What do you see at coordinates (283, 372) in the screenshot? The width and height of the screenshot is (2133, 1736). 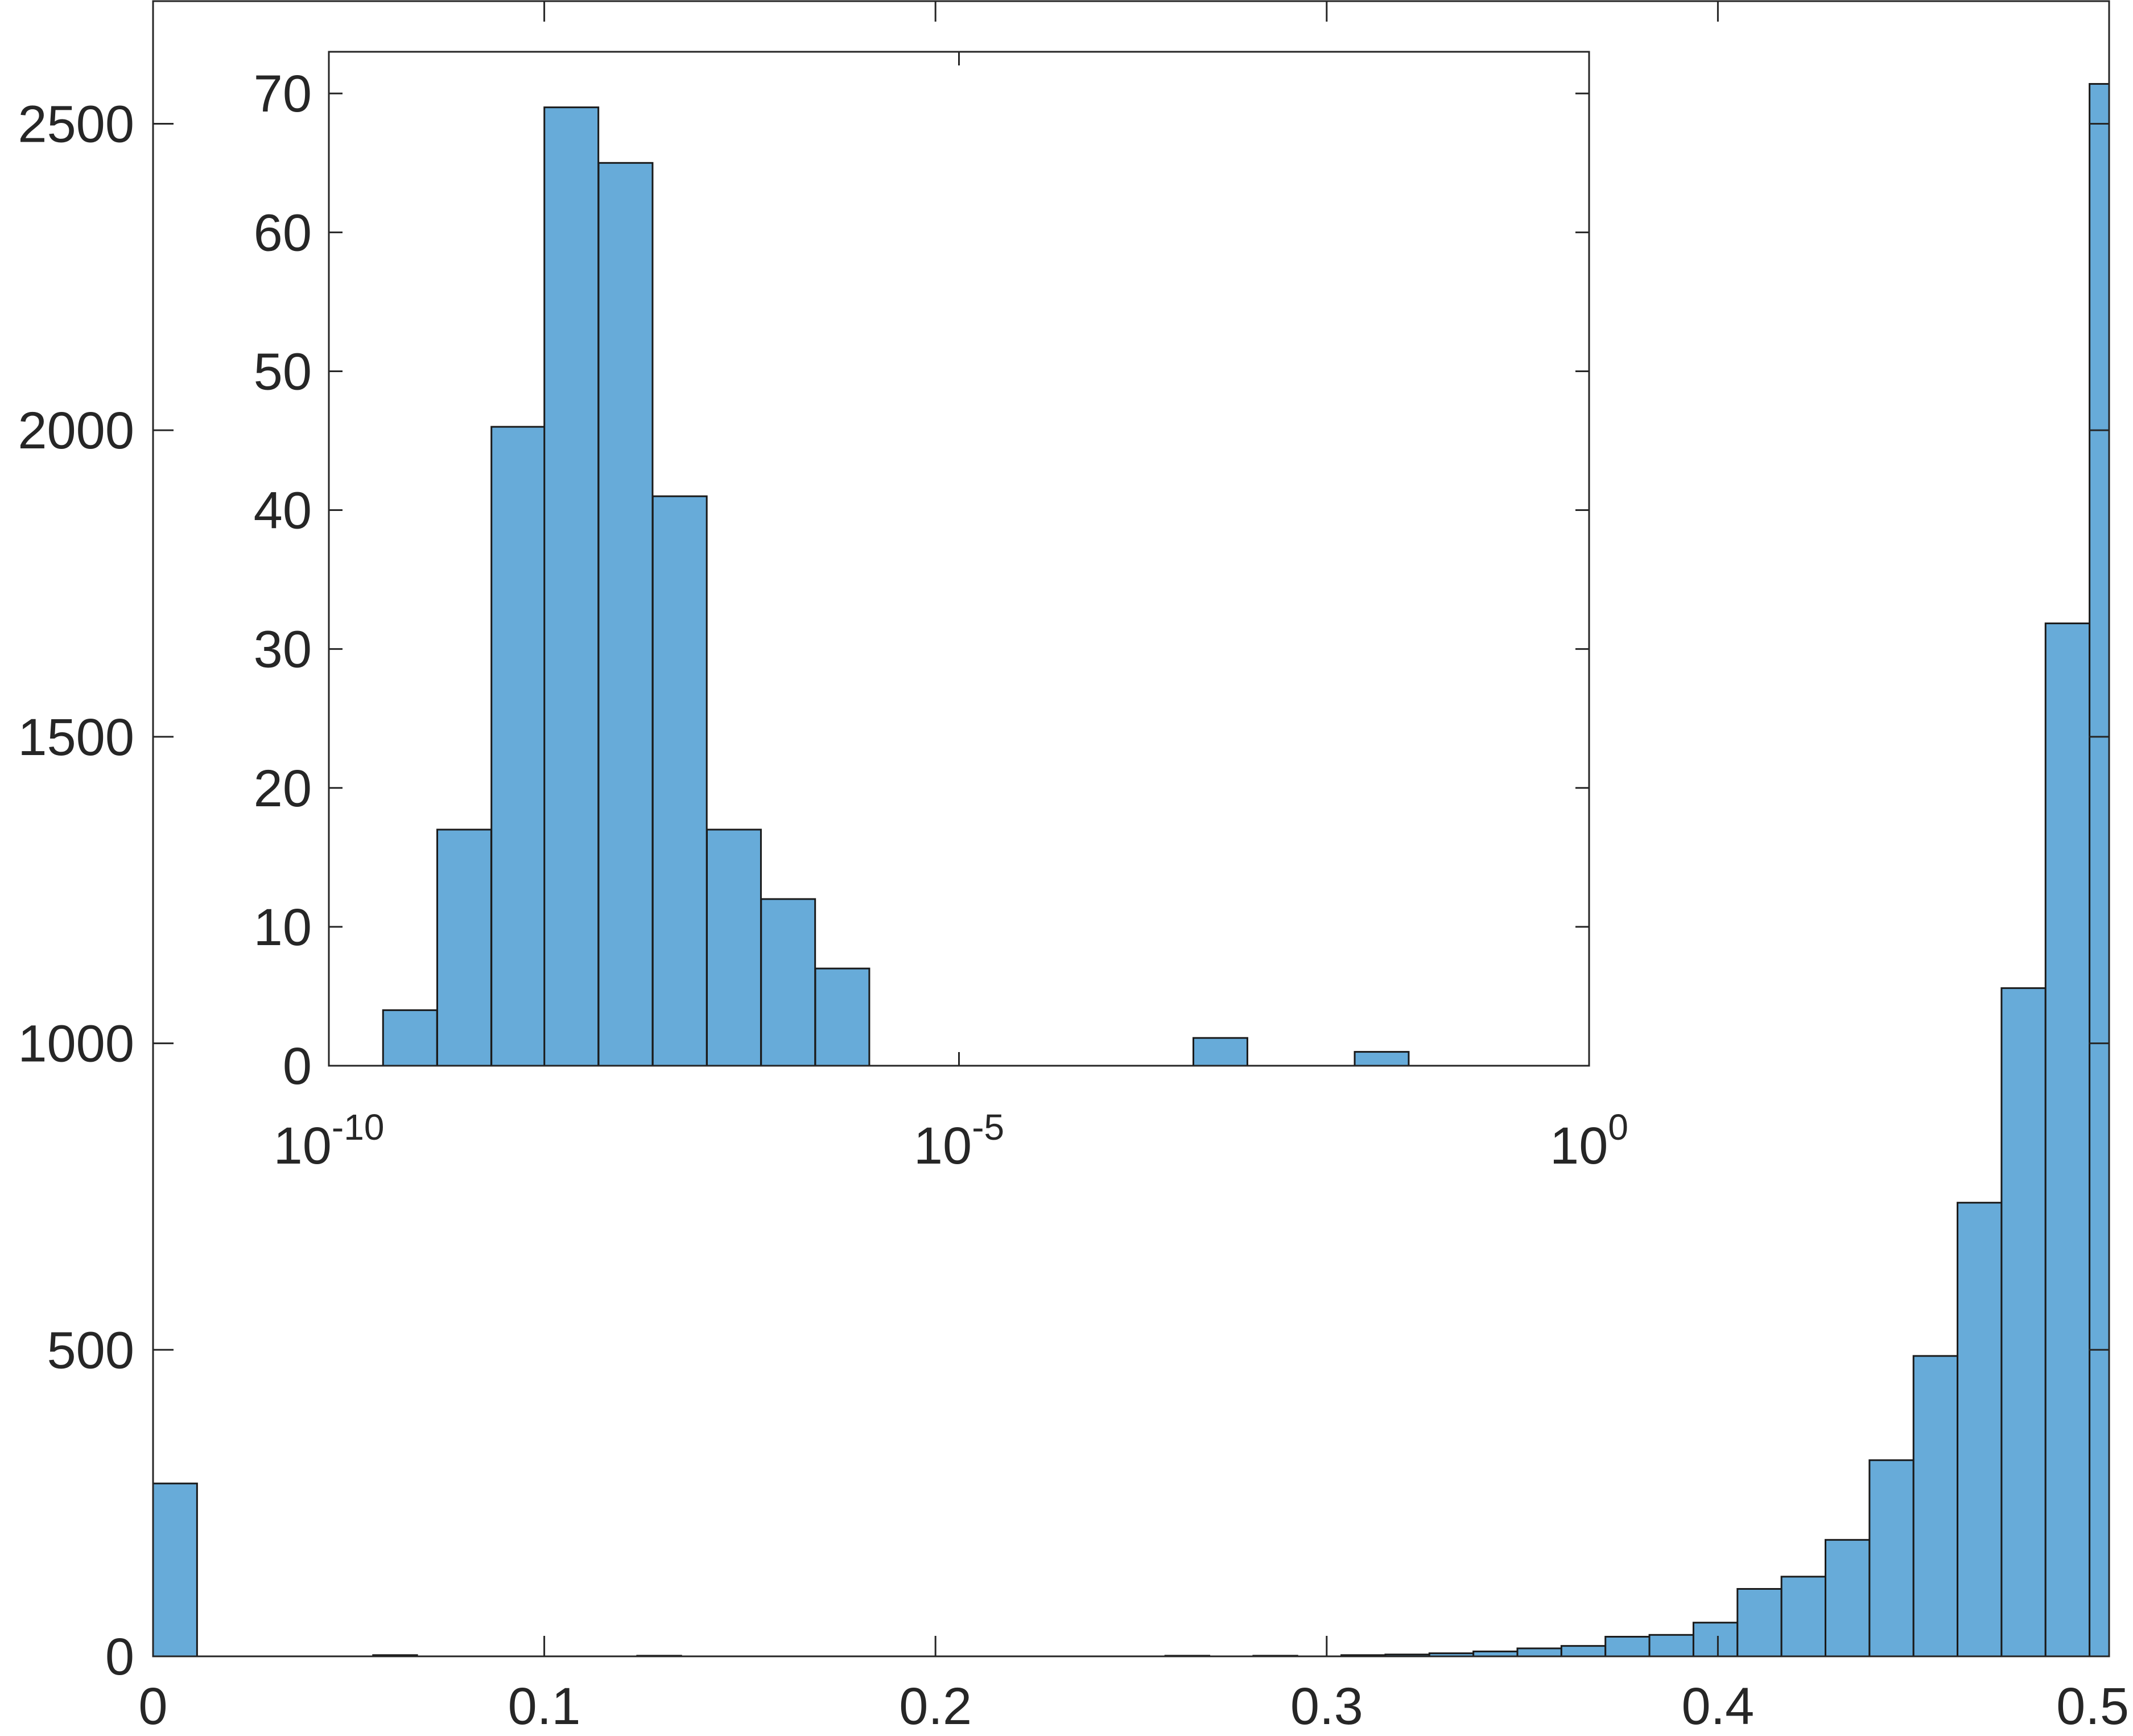 I see `inset-y-tick-label: 50` at bounding box center [283, 372].